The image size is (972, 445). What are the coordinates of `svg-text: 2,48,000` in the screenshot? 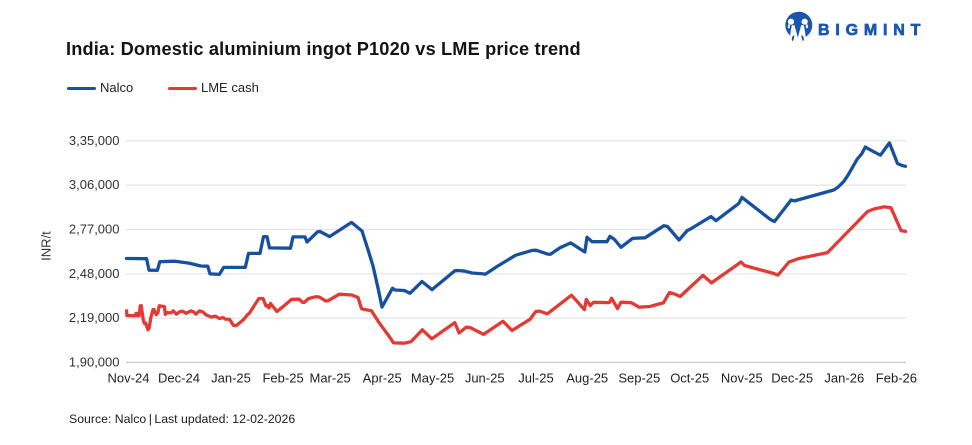 It's located at (94, 273).